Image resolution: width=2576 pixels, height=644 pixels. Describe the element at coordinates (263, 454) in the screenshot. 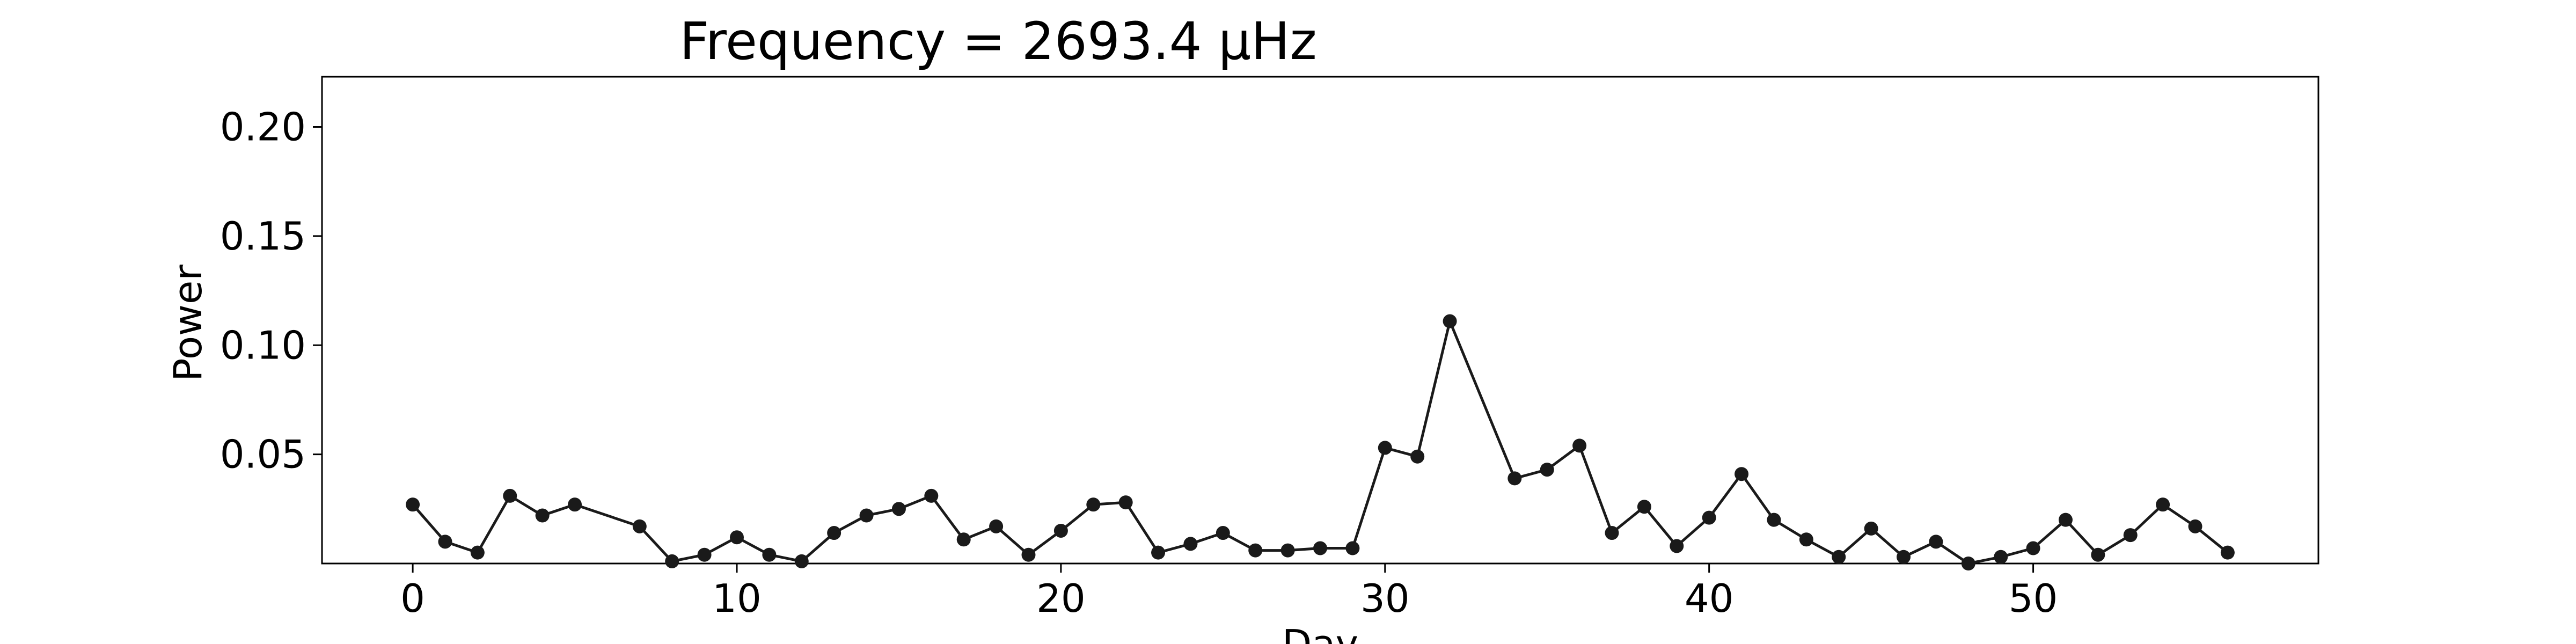

I see `y-tick-label: 0.05` at that location.